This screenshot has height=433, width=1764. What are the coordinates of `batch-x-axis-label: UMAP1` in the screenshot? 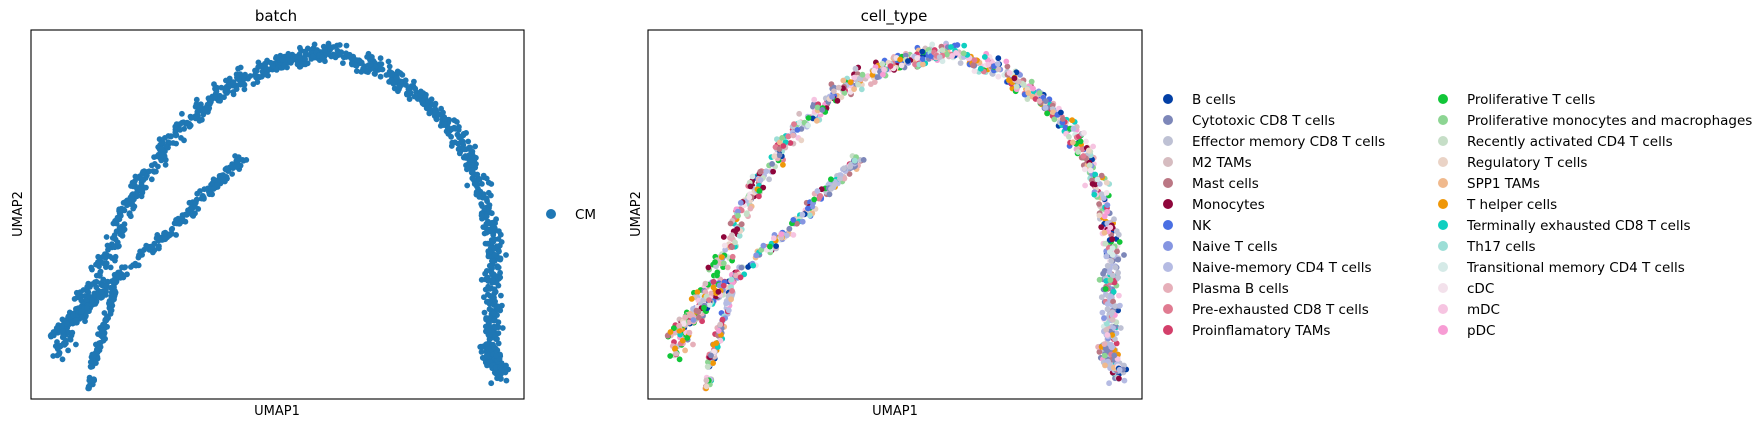 It's located at (277, 411).